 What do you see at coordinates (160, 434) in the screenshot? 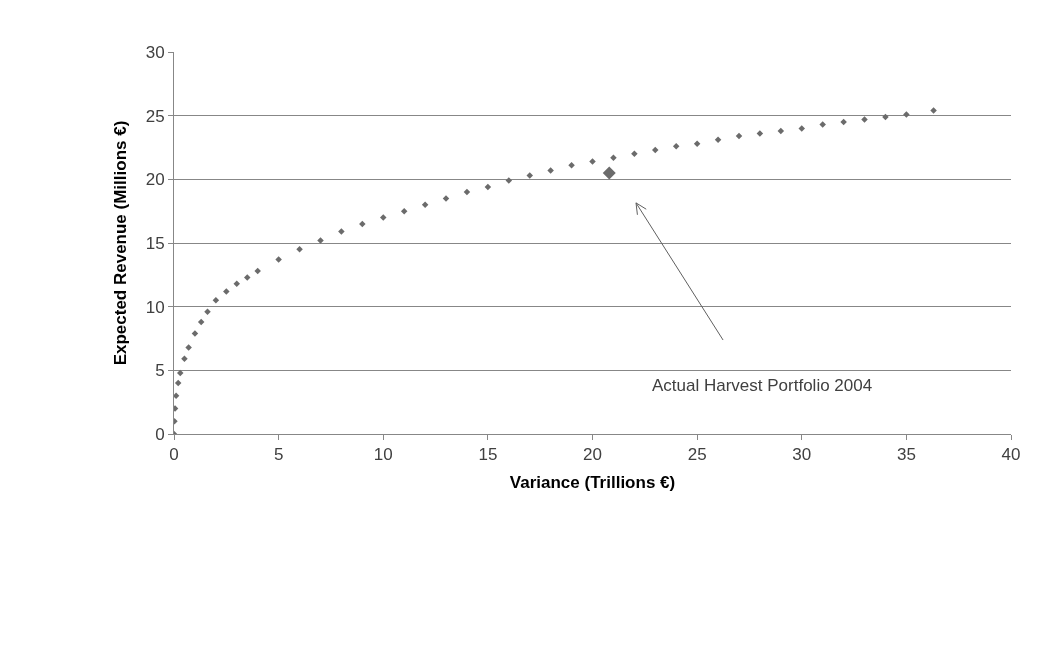
I see `y-tick-label: 0` at bounding box center [160, 434].